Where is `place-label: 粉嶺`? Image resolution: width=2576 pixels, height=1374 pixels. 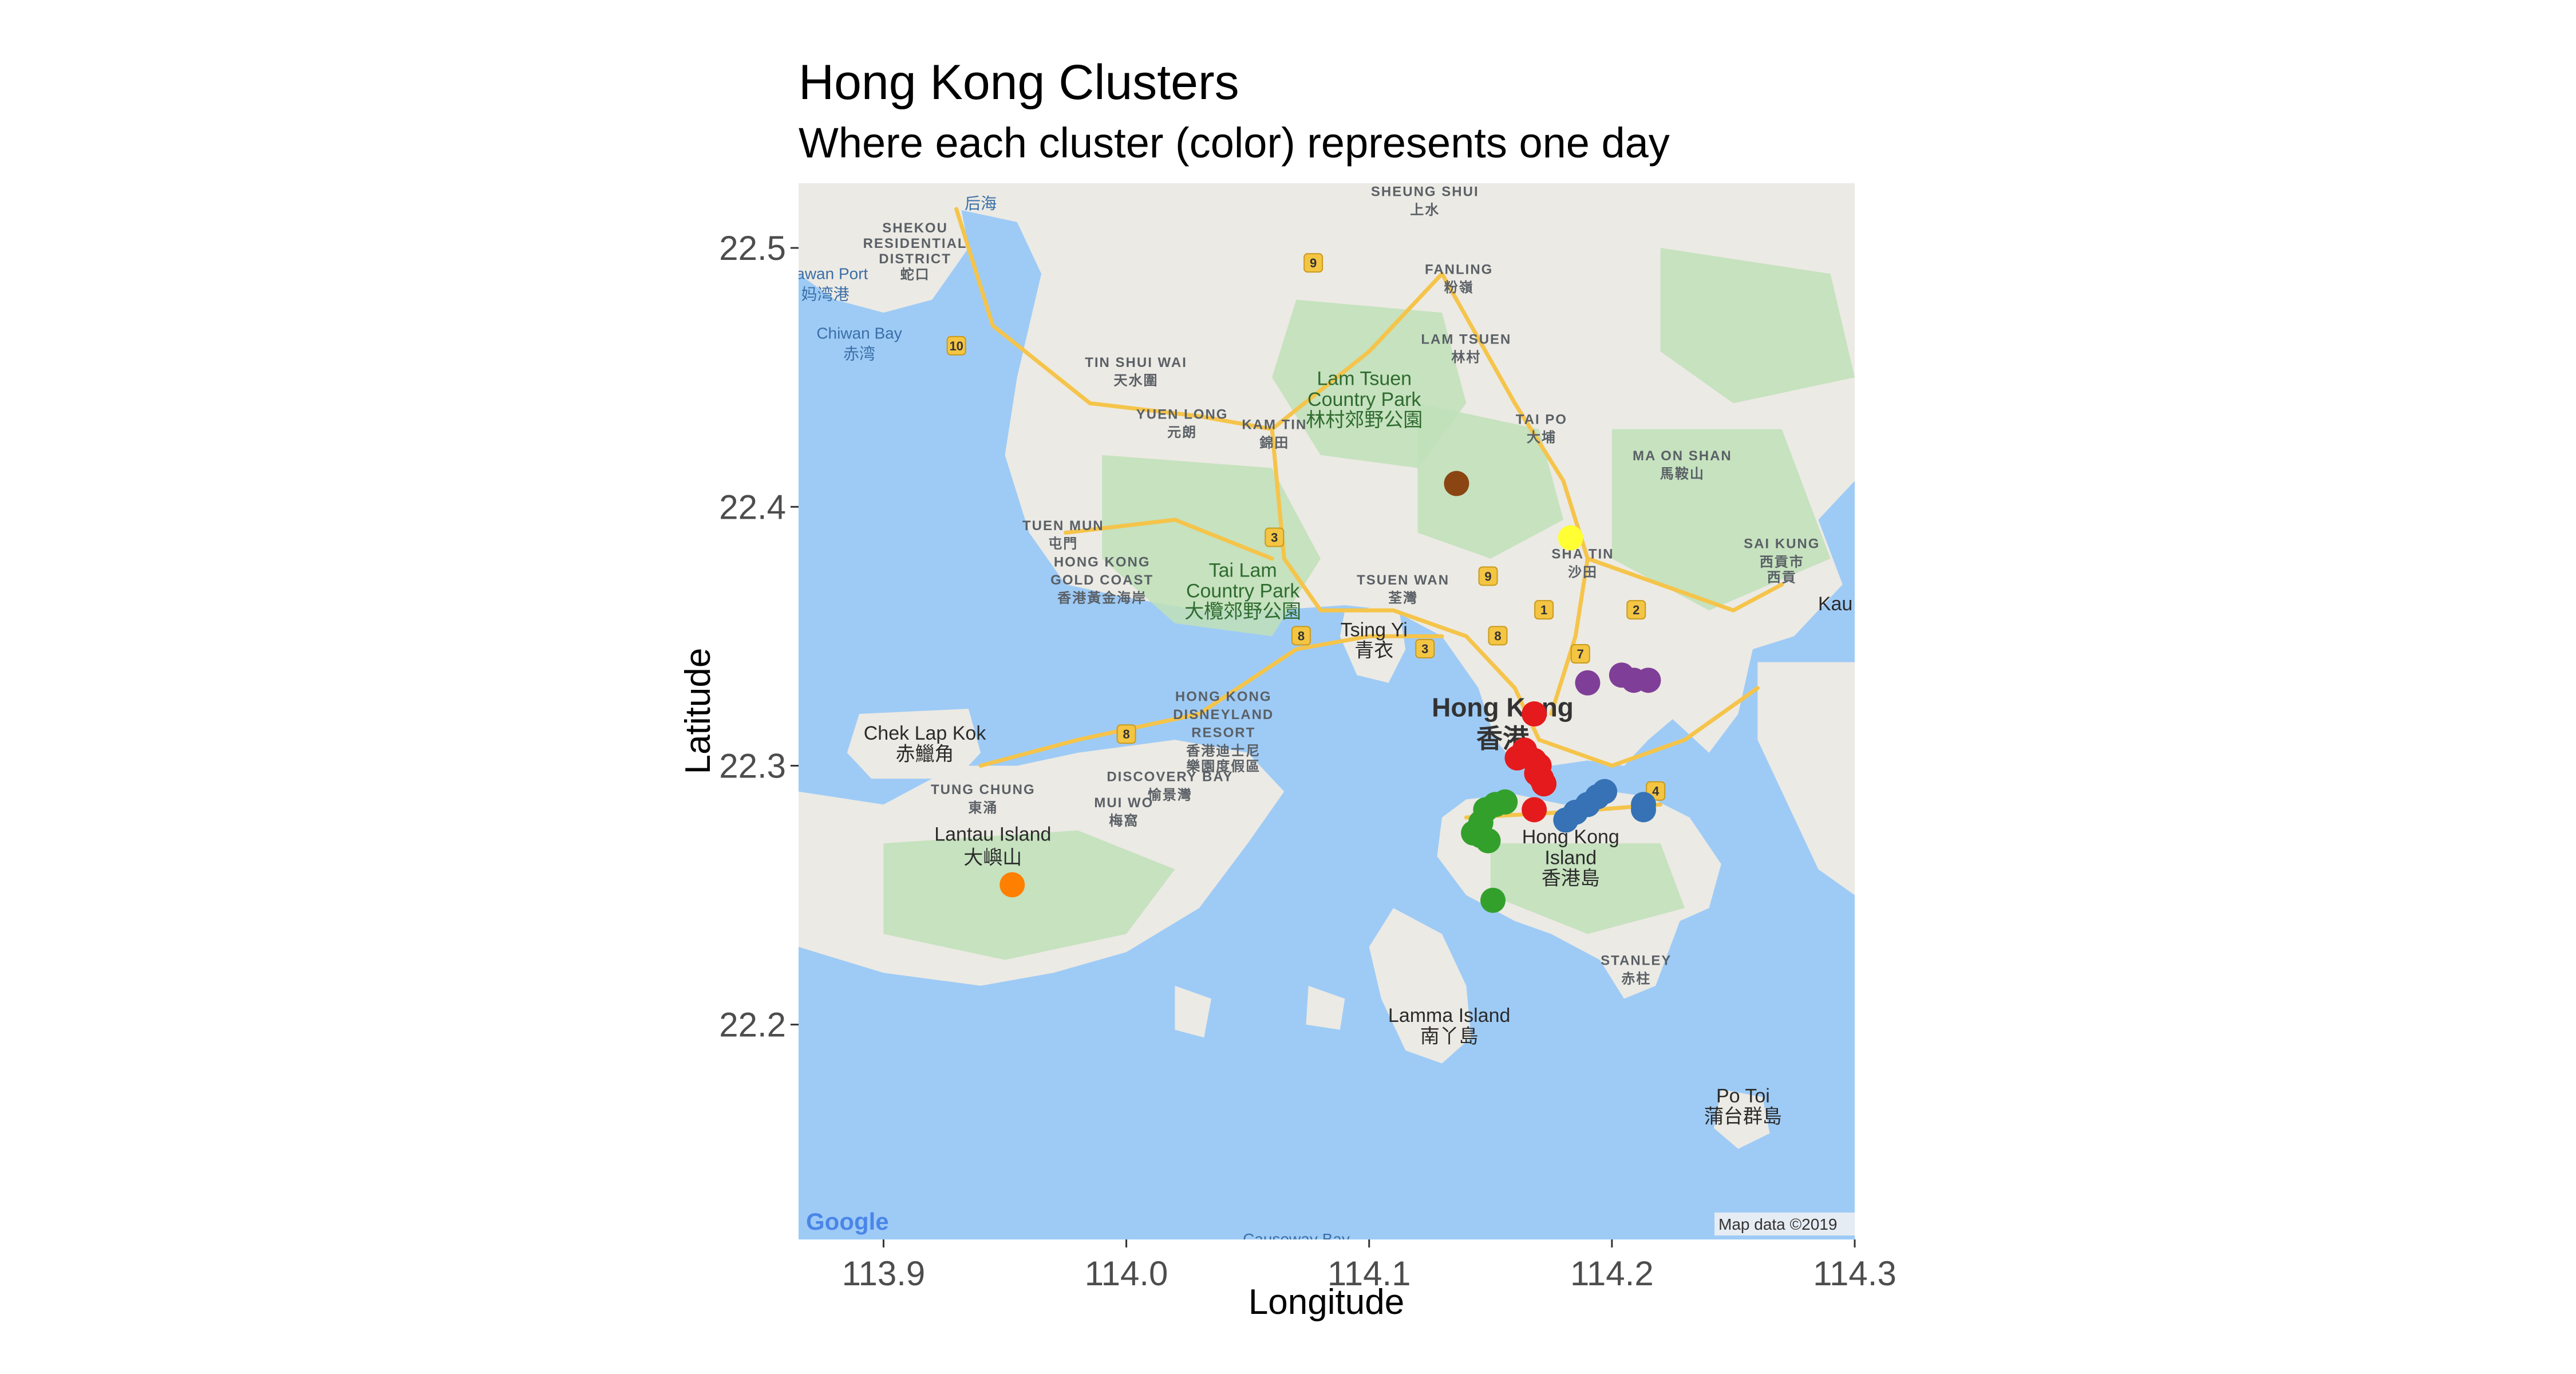
place-label: 粉嶺 is located at coordinates (1459, 287).